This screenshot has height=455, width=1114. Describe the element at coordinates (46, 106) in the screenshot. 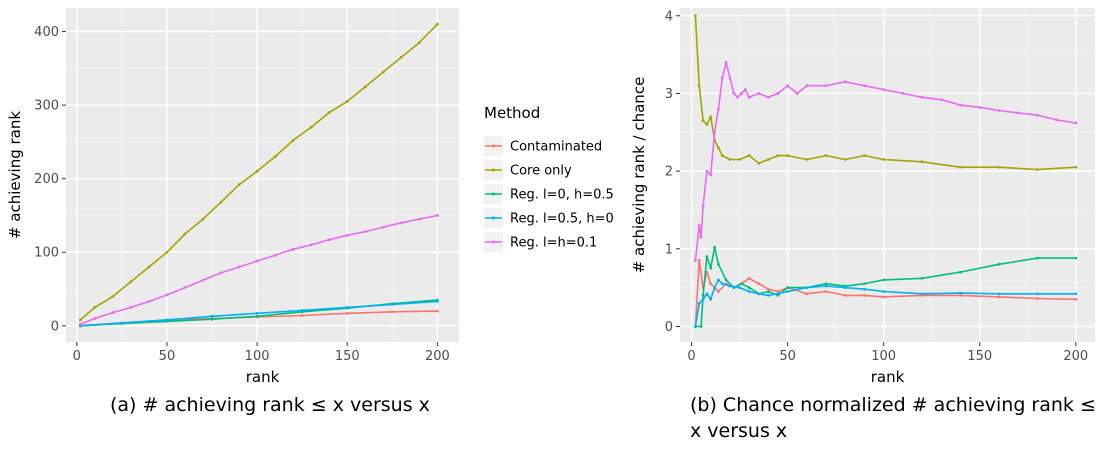

I see `tick-label-y: 300` at that location.